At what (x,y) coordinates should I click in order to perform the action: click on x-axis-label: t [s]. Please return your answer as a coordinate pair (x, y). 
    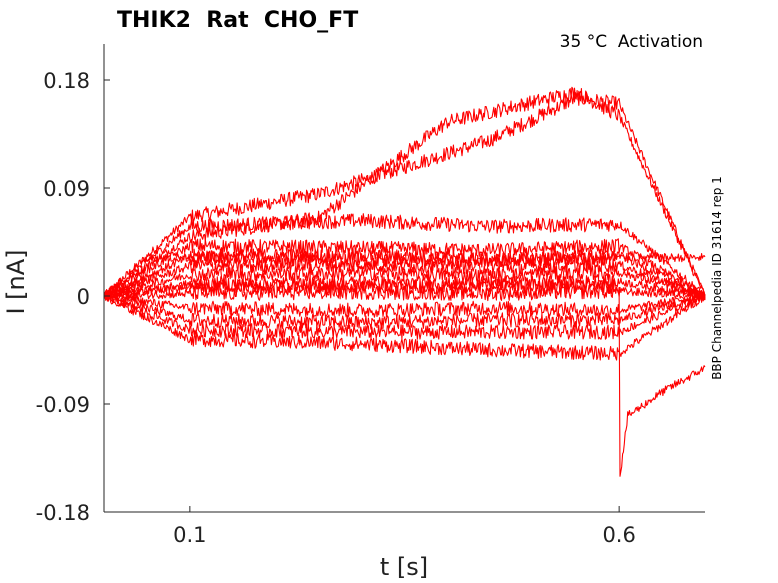
    Looking at the image, I should click on (404, 567).